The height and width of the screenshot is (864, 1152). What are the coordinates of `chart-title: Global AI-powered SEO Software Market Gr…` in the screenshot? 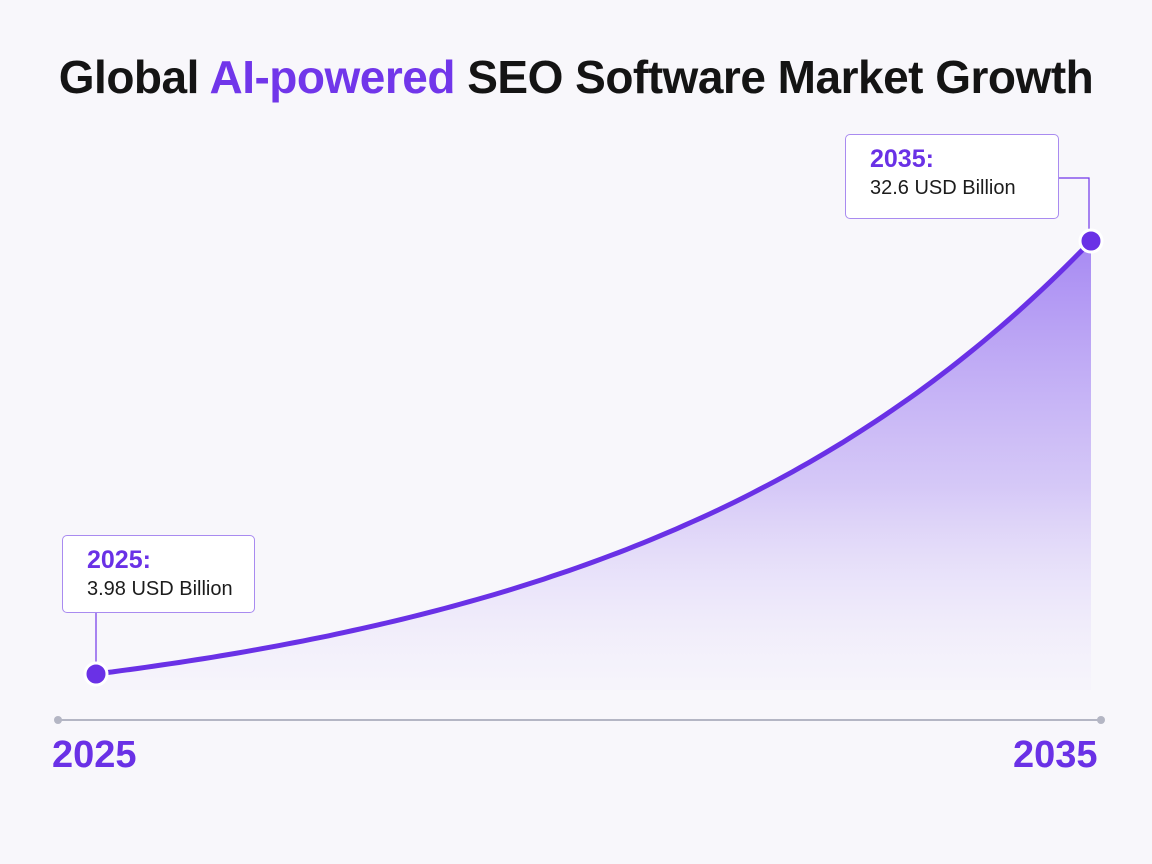 It's located at (576, 77).